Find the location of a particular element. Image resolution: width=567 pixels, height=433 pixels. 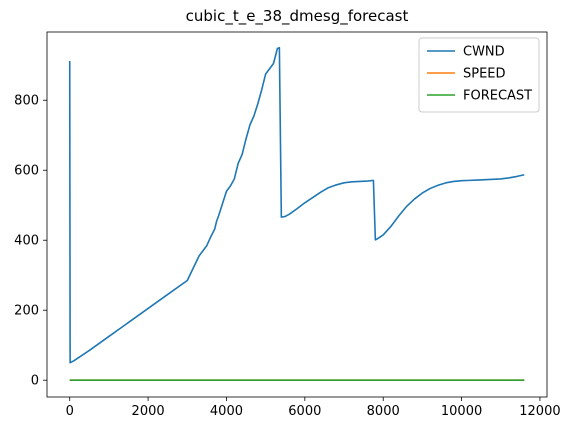

y-tick-label: 0 is located at coordinates (35, 381).